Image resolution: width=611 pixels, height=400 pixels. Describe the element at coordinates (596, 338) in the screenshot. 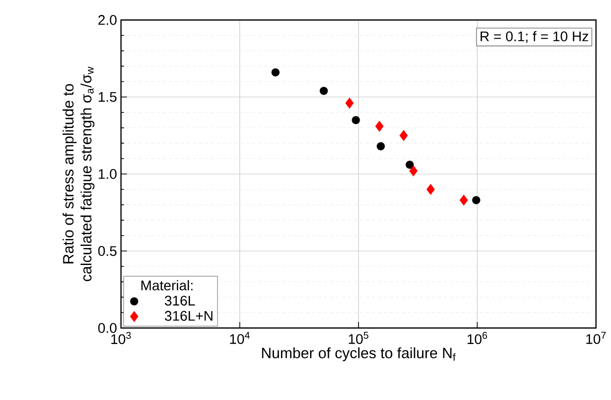

I see `x-tick-label: 10$^{7}$` at that location.